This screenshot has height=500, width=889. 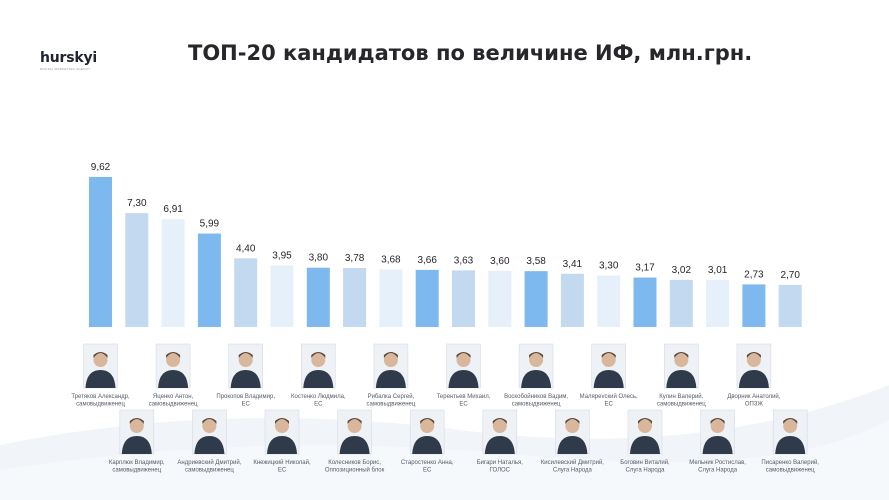 I want to click on category-label: Писаренко Валерий,, so click(x=790, y=462).